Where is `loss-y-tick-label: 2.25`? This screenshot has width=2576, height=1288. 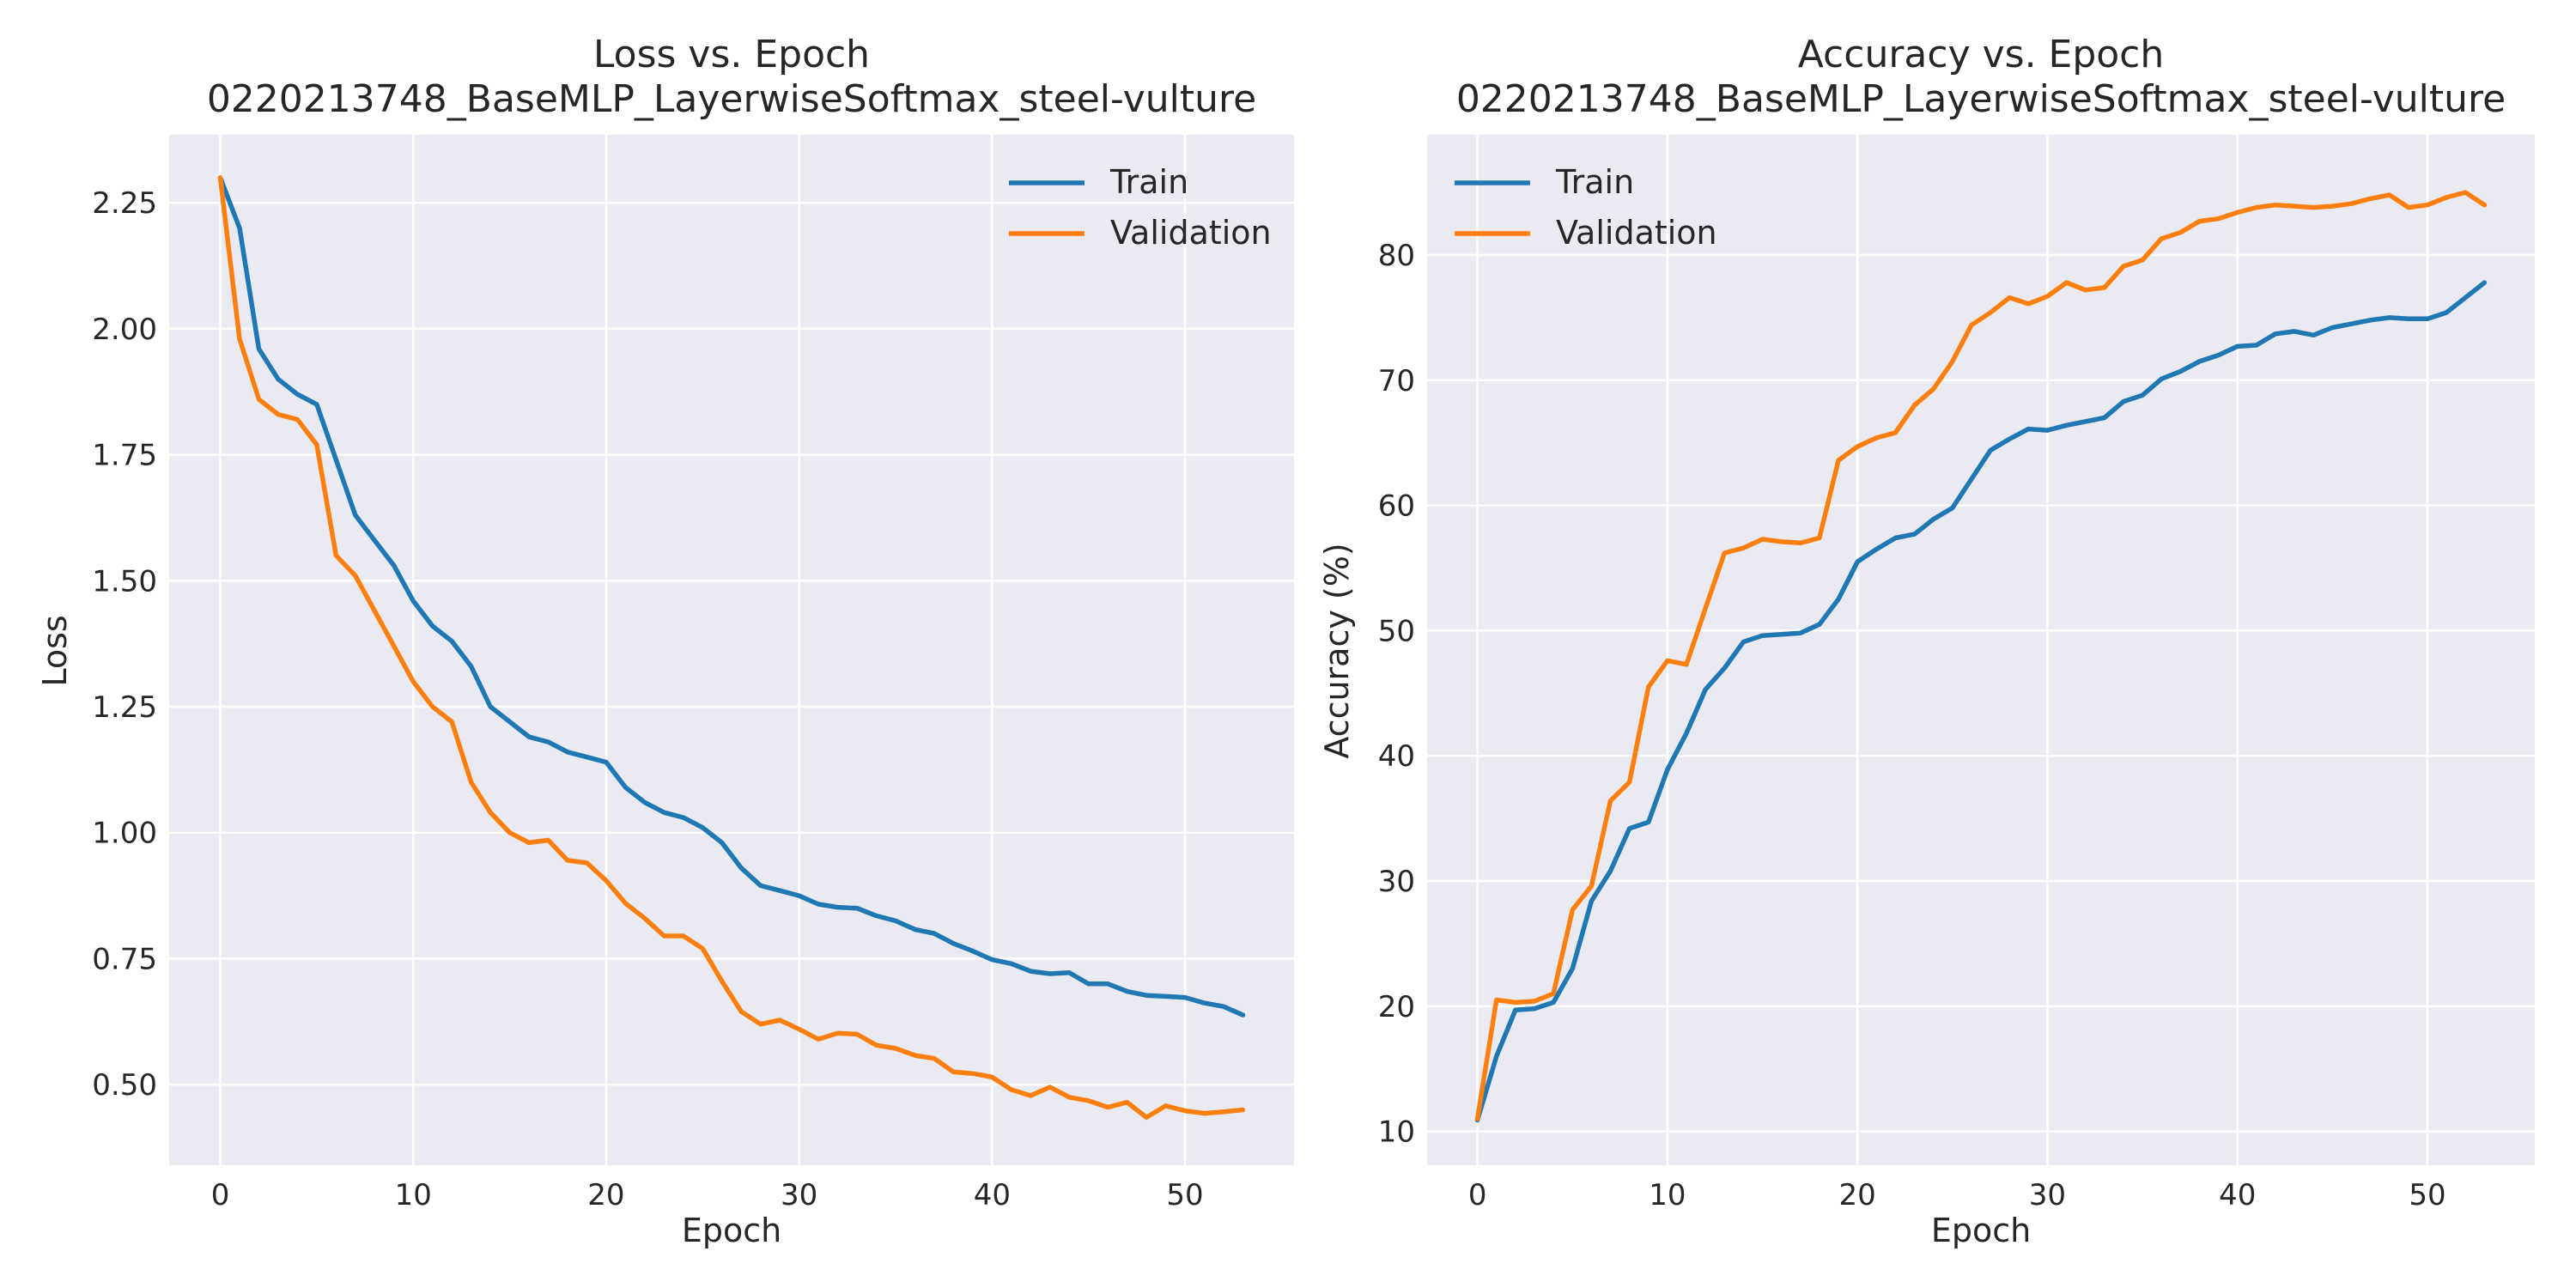
loss-y-tick-label: 2.25 is located at coordinates (124, 203).